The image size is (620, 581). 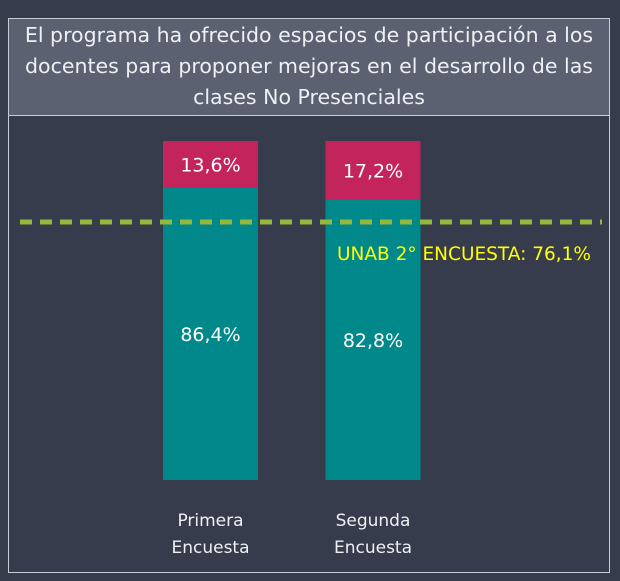 I want to click on x-tick-label: Primera Encuesta, so click(x=210, y=534).